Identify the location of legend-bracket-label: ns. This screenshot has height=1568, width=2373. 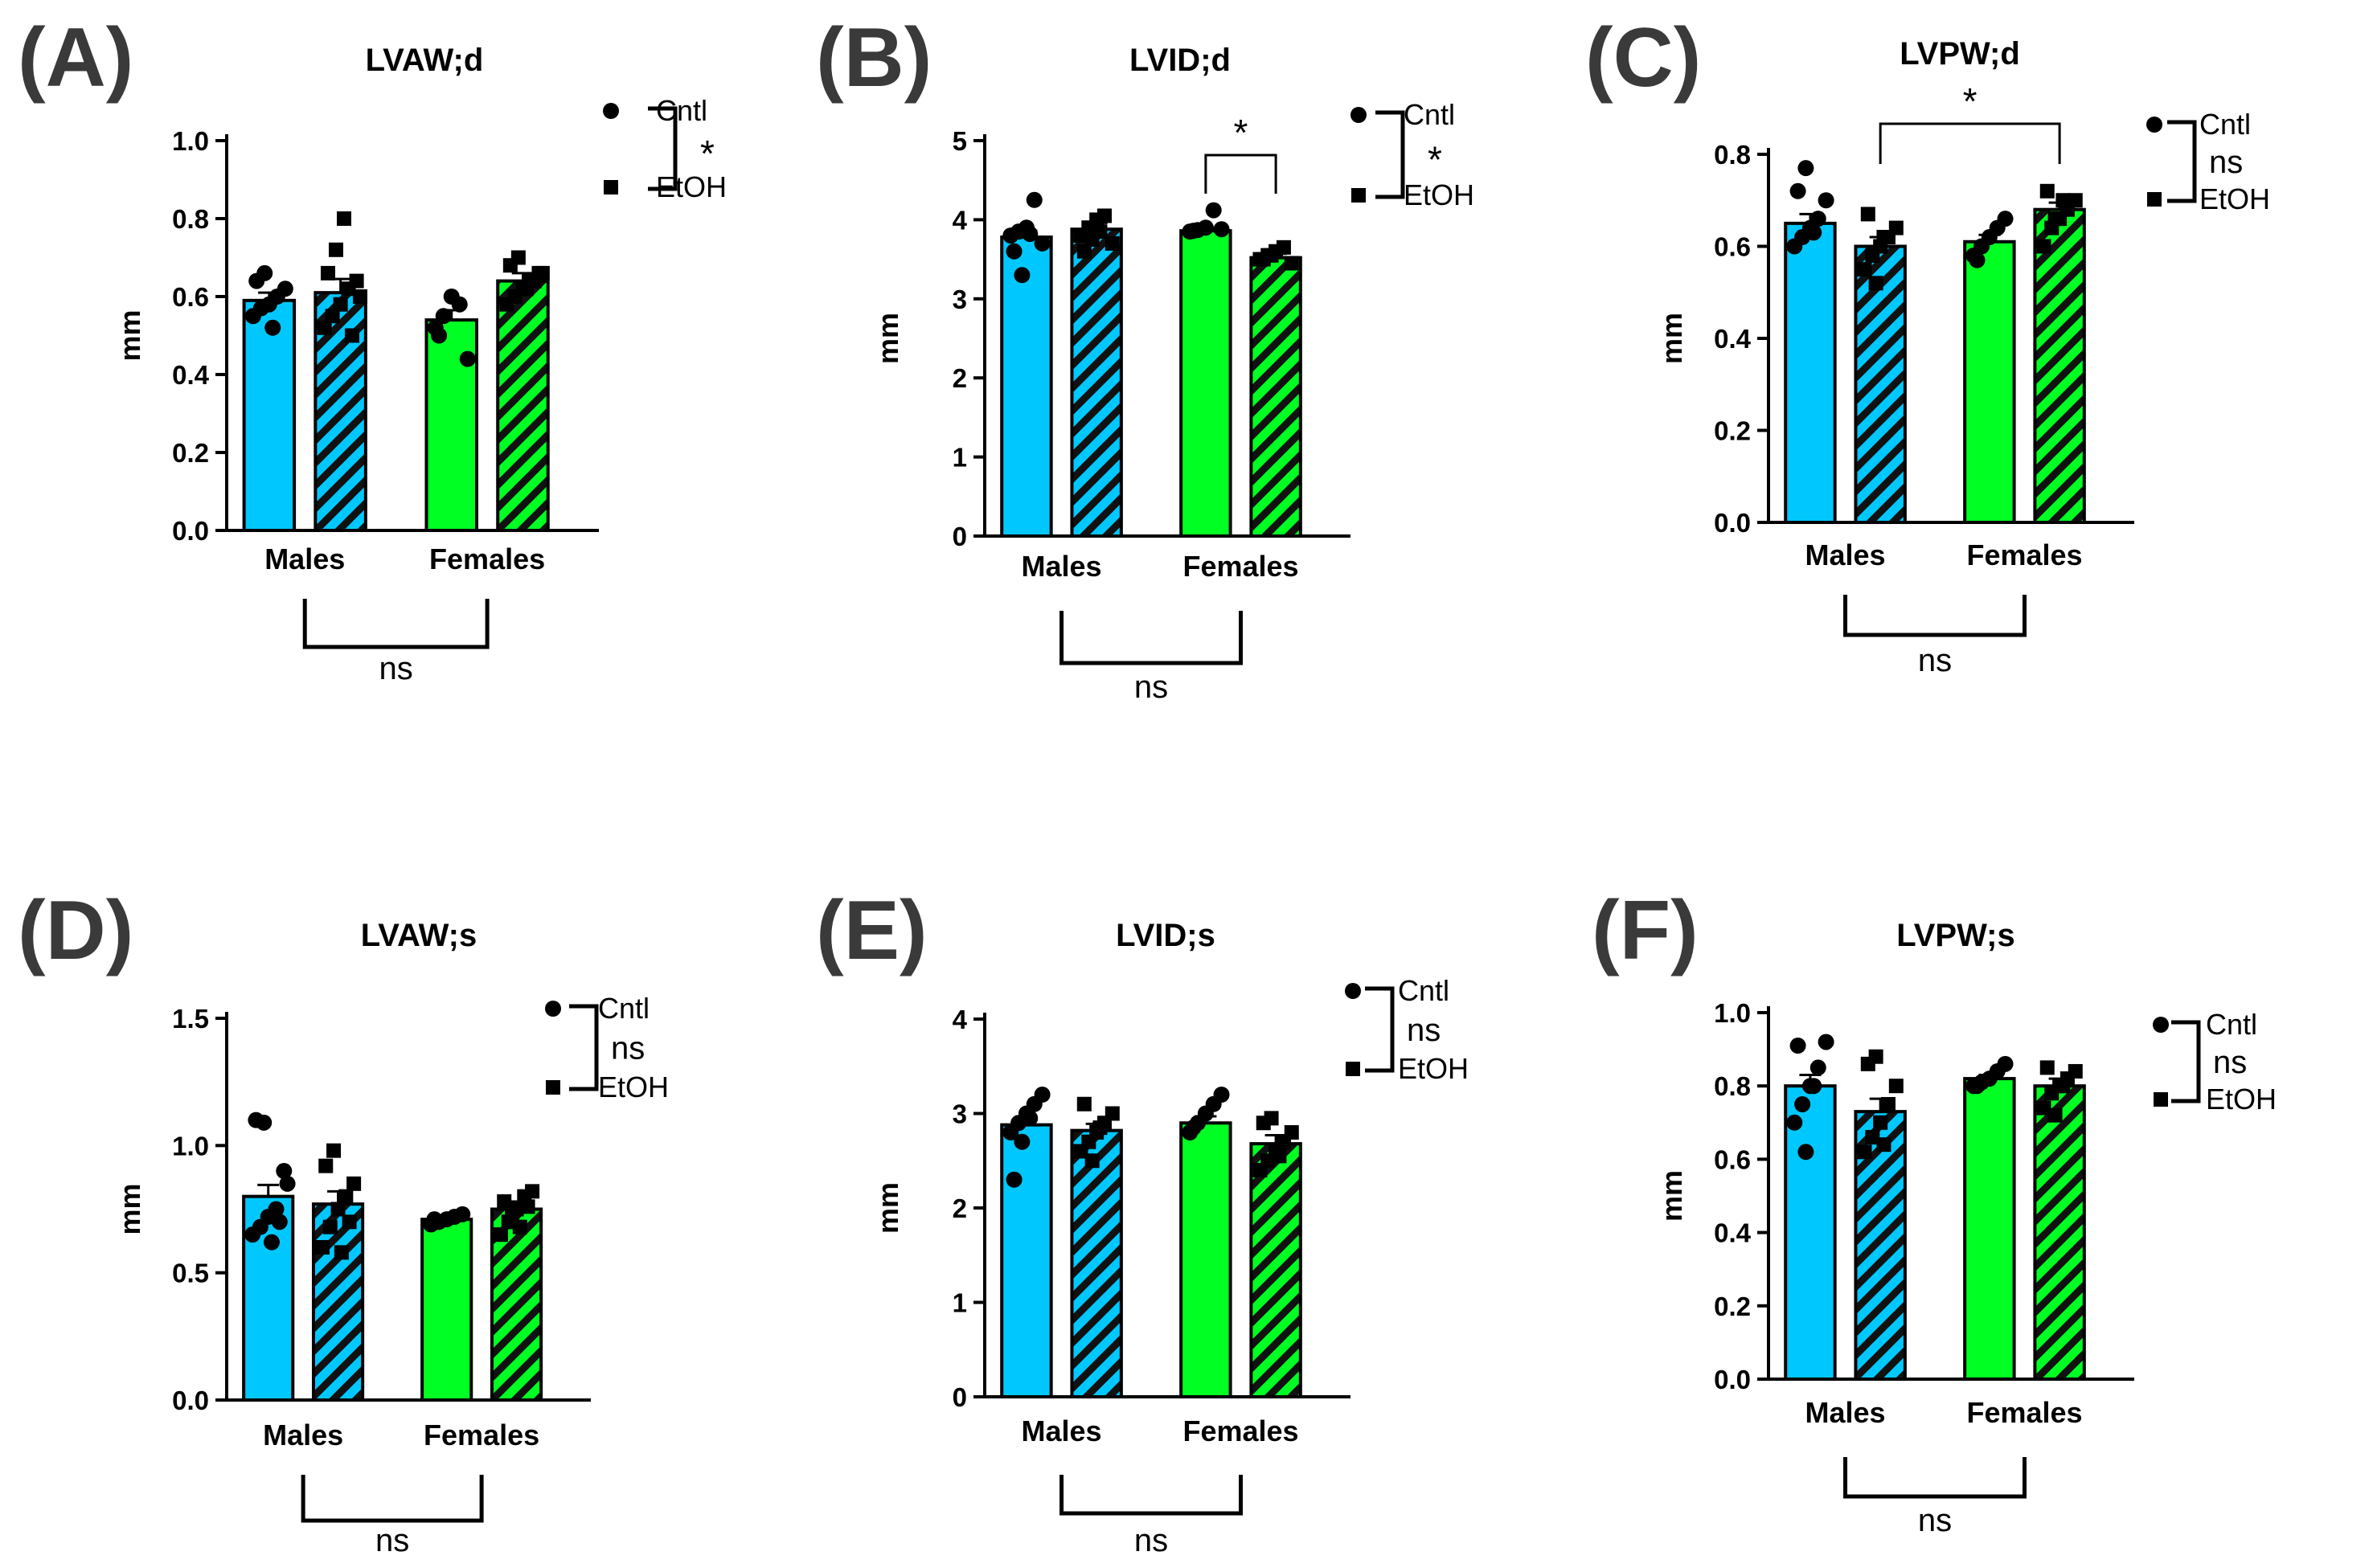
(2226, 162).